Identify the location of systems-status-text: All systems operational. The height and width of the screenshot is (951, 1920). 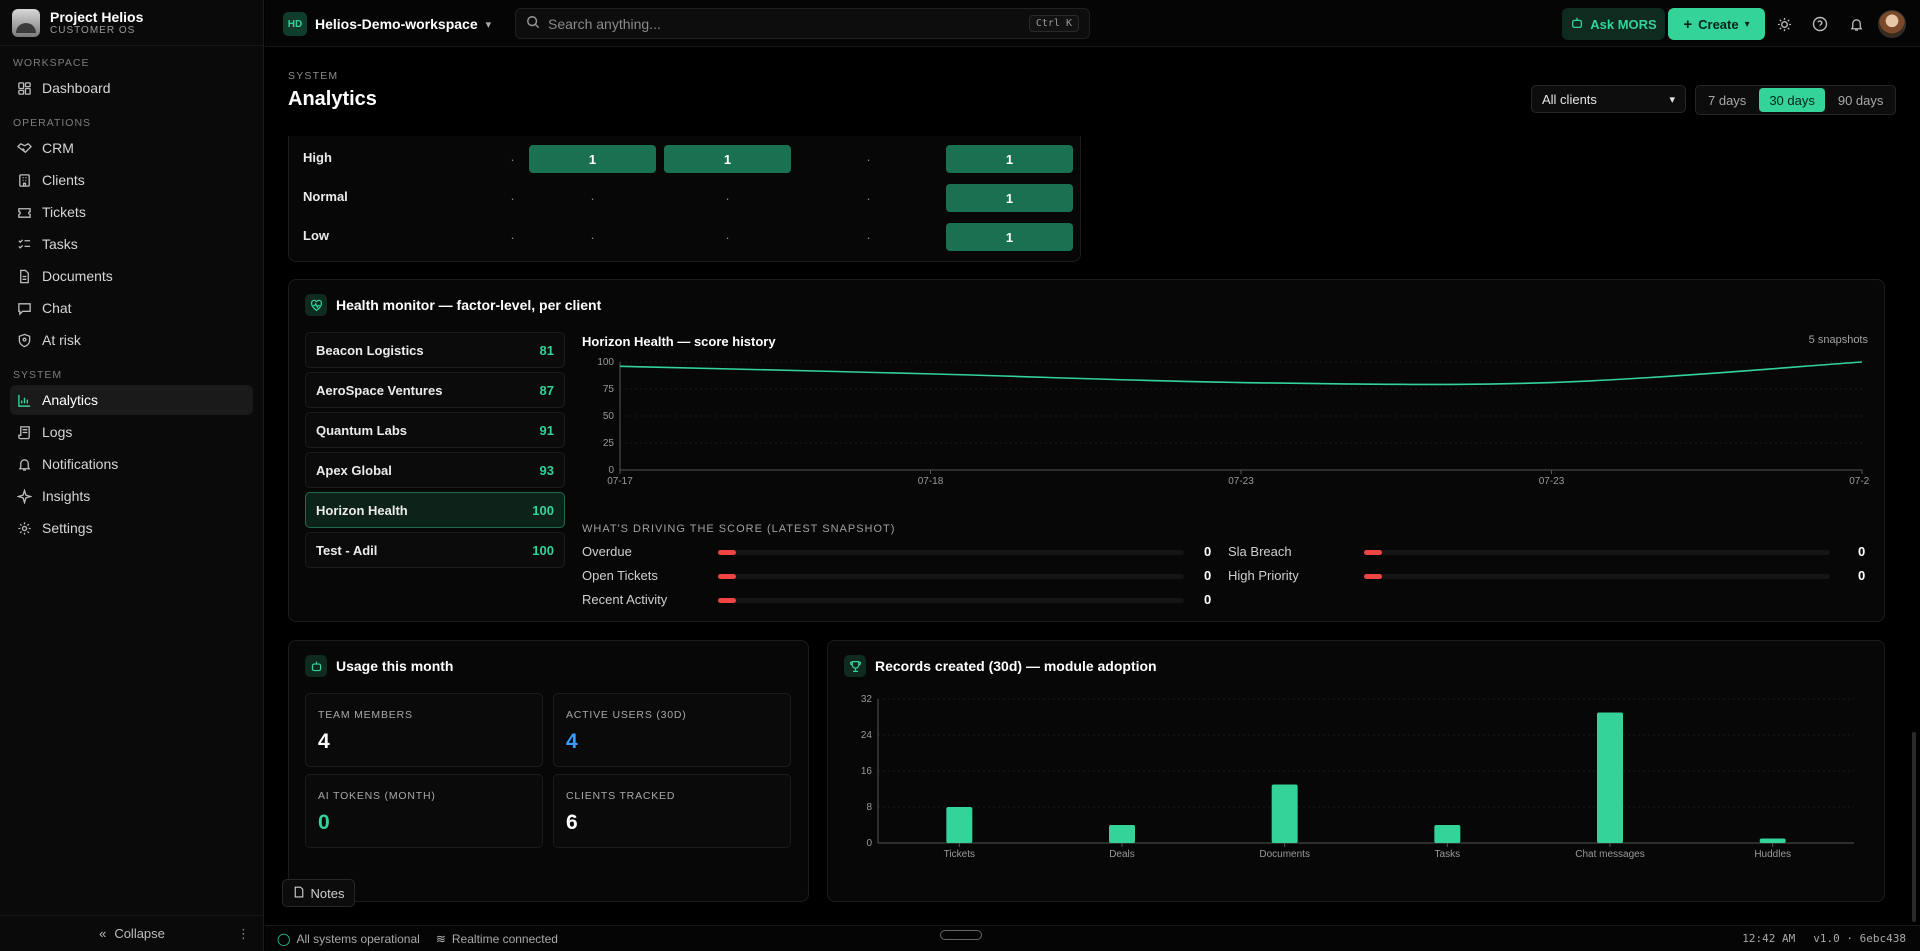
(358, 939).